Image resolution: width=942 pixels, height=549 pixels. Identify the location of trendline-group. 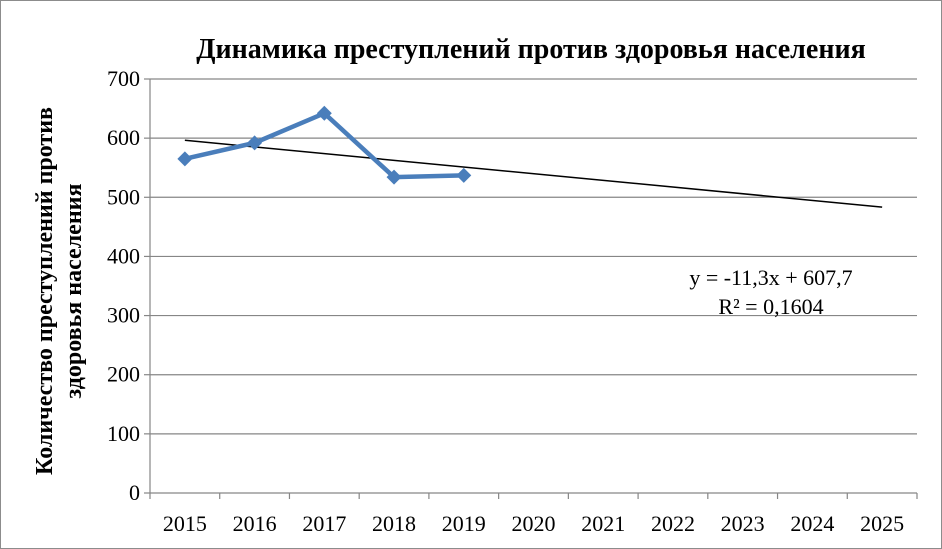
(533, 173).